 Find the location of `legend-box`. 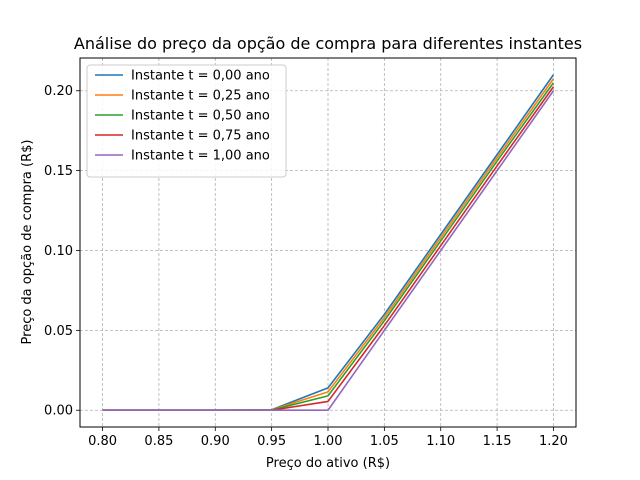

legend-box is located at coordinates (186, 121).